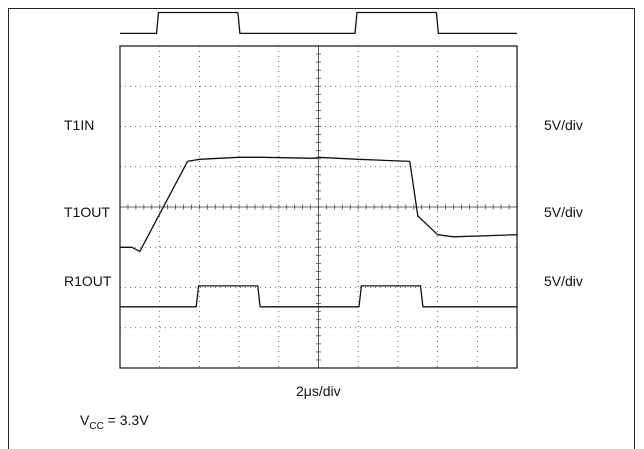 This screenshot has height=449, width=644. What do you see at coordinates (87, 212) in the screenshot?
I see `trace-label-t1out: T1OUT` at bounding box center [87, 212].